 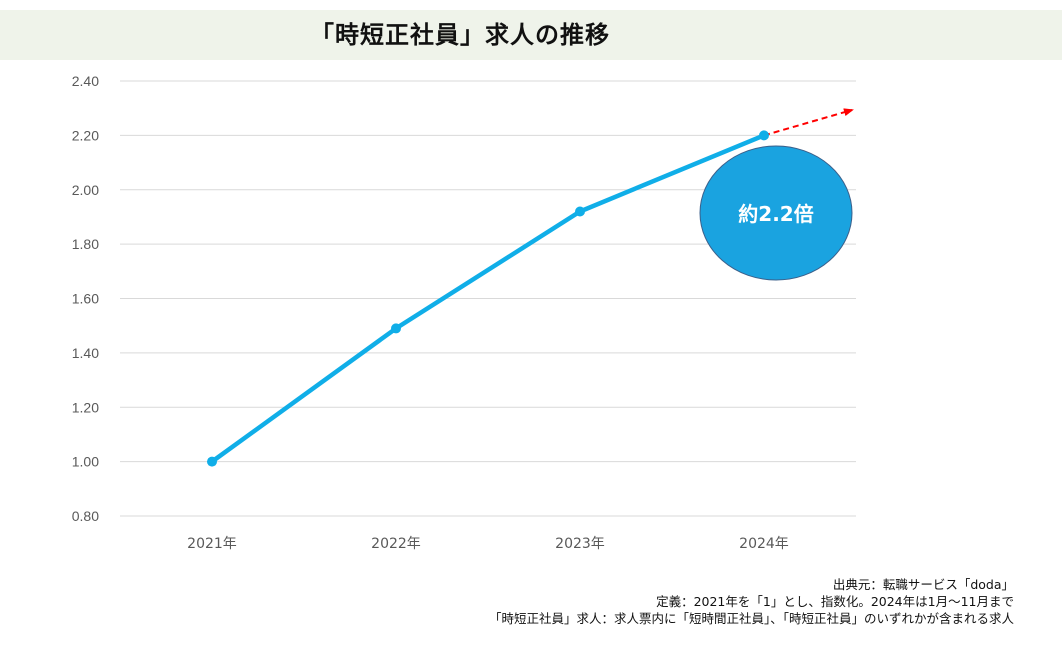 What do you see at coordinates (835, 601) in the screenshot?
I see `definition-note: 定義：2021年を「1」とし、指数化。2024年は1月～11月まで` at bounding box center [835, 601].